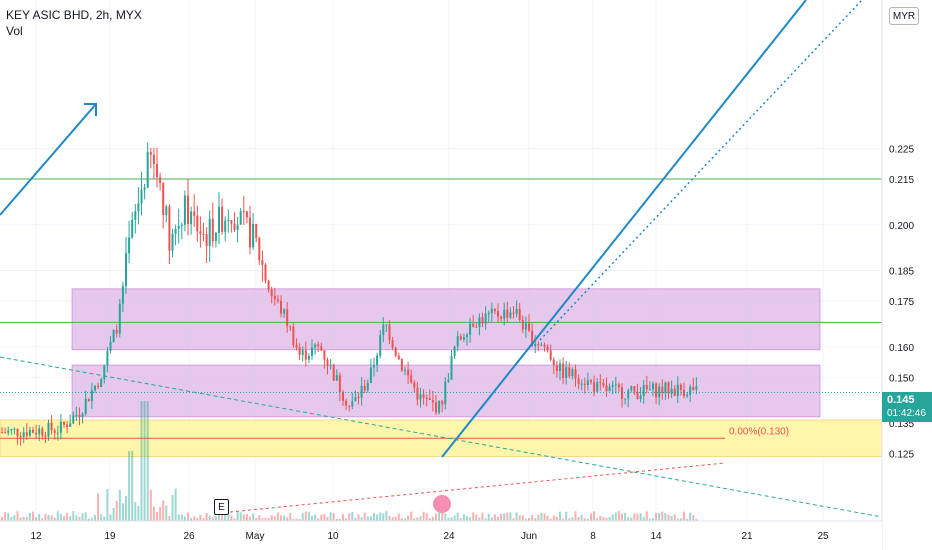  What do you see at coordinates (74, 15) in the screenshot?
I see `symbol-title: KEY ASIC BHD, 2h, MYX` at bounding box center [74, 15].